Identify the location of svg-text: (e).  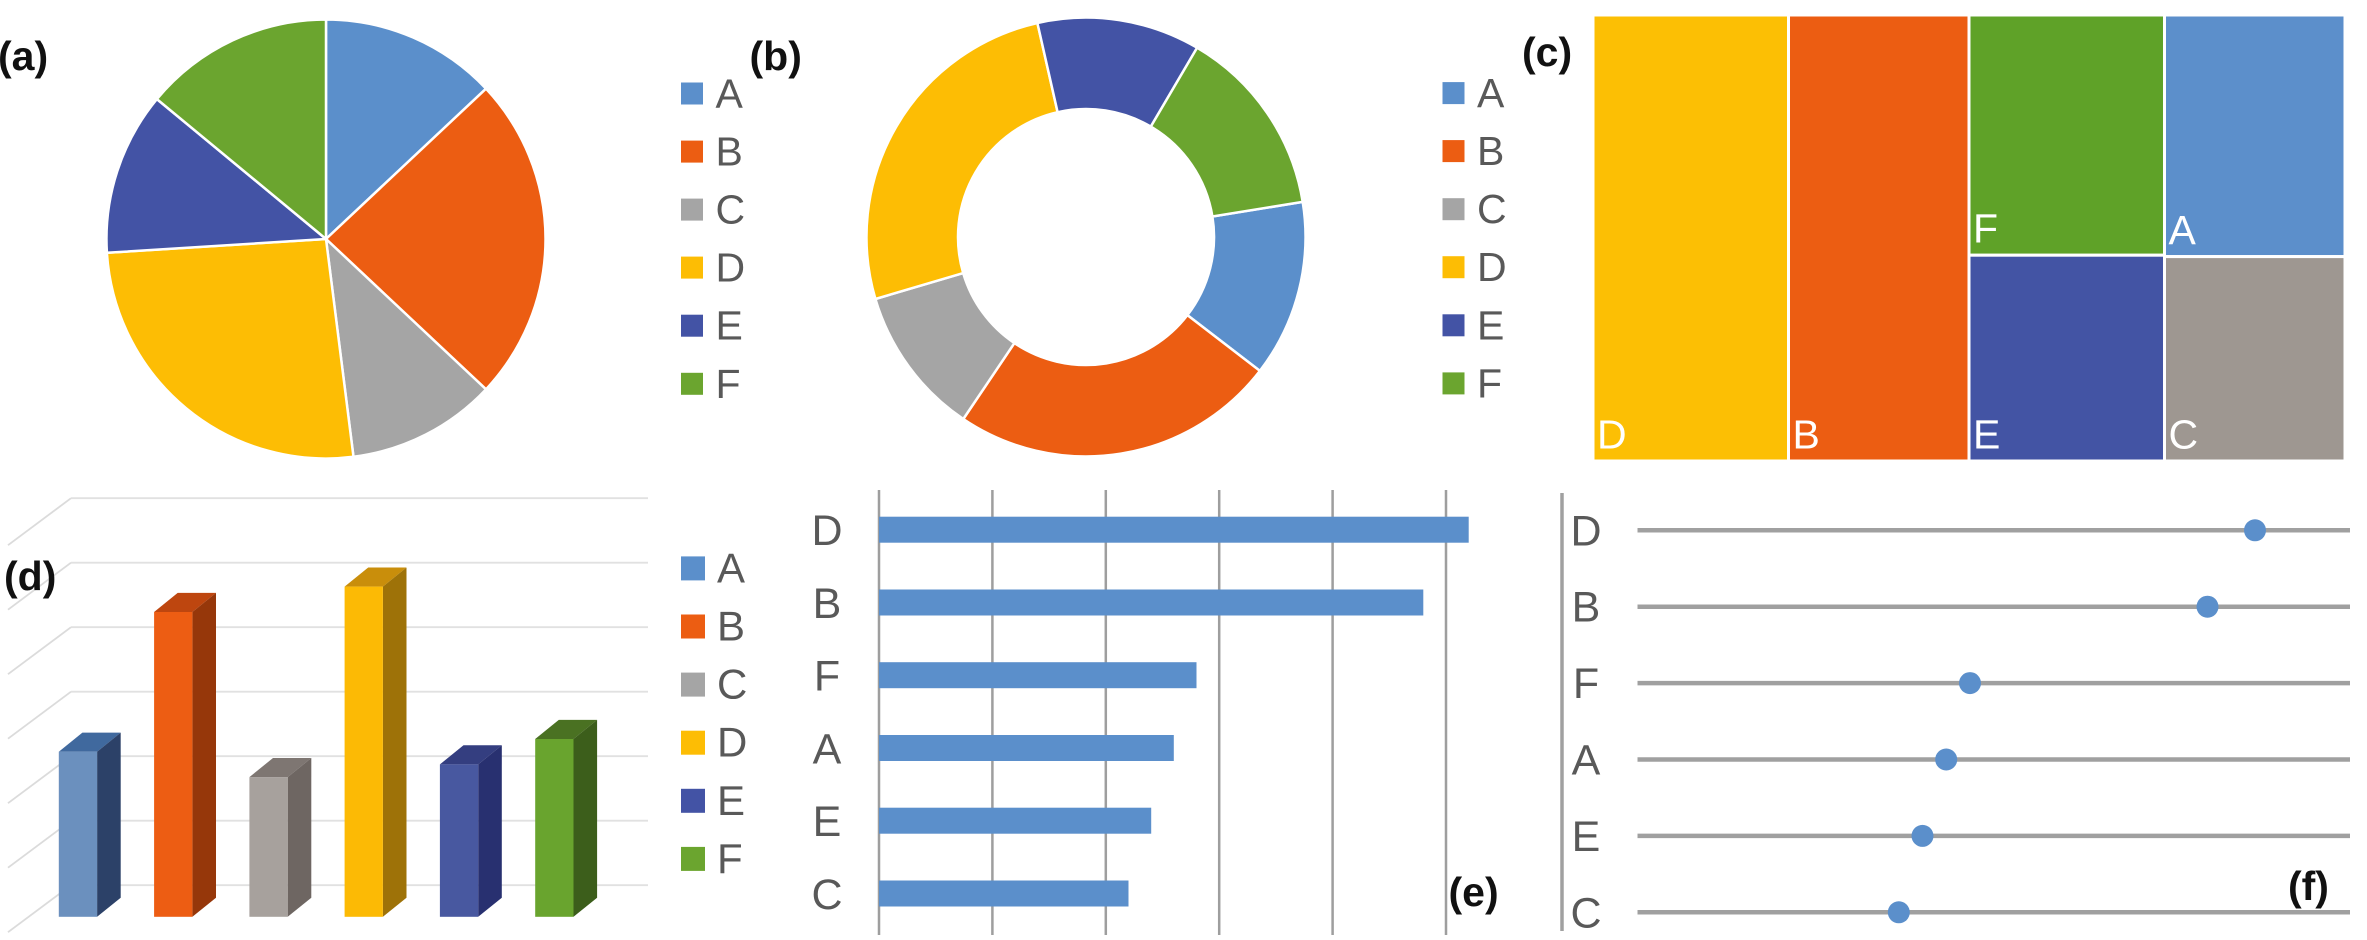
(1474, 892).